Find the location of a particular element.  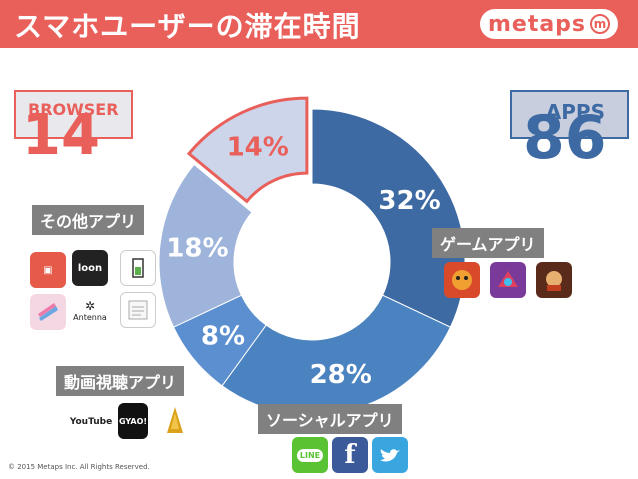

notes-app-icon is located at coordinates (138, 310).